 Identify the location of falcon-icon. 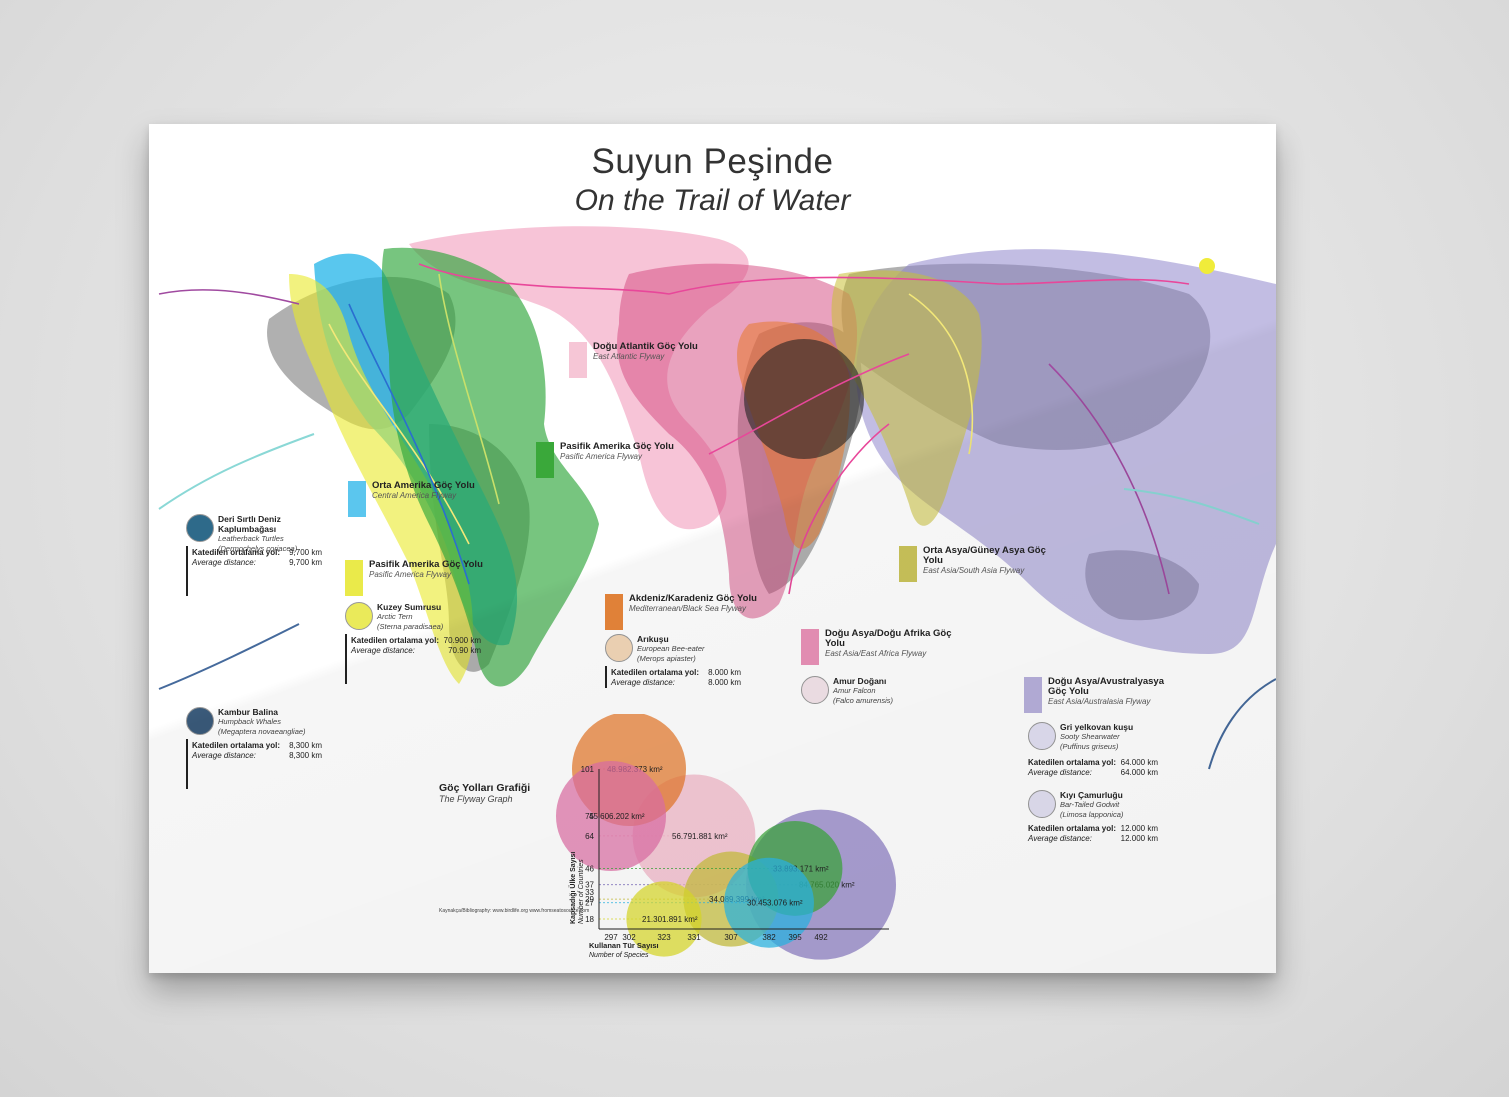
(815, 690).